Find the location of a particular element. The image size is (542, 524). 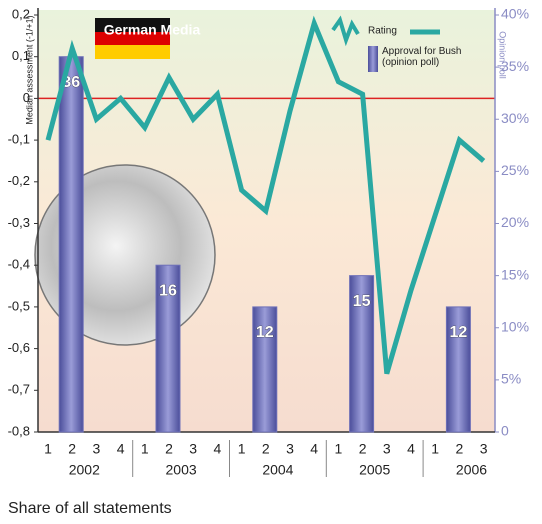

bar-value-label: 16 is located at coordinates (168, 290).